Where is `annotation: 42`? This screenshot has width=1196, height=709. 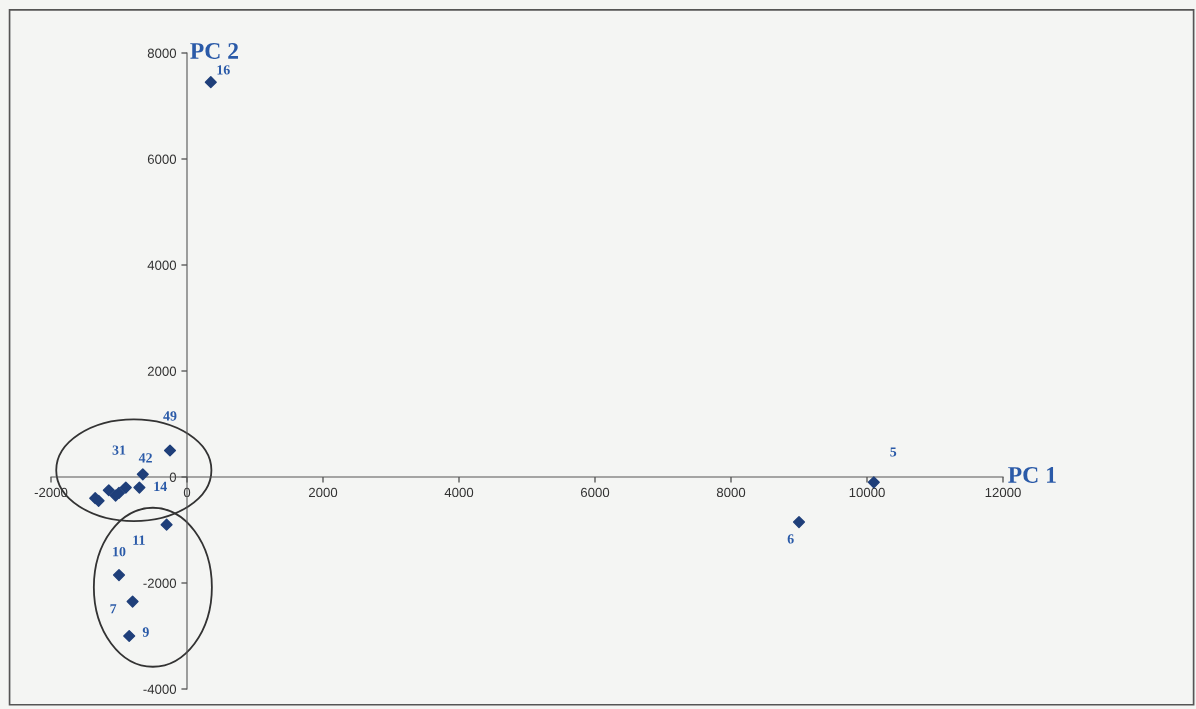
annotation: 42 is located at coordinates (145, 458).